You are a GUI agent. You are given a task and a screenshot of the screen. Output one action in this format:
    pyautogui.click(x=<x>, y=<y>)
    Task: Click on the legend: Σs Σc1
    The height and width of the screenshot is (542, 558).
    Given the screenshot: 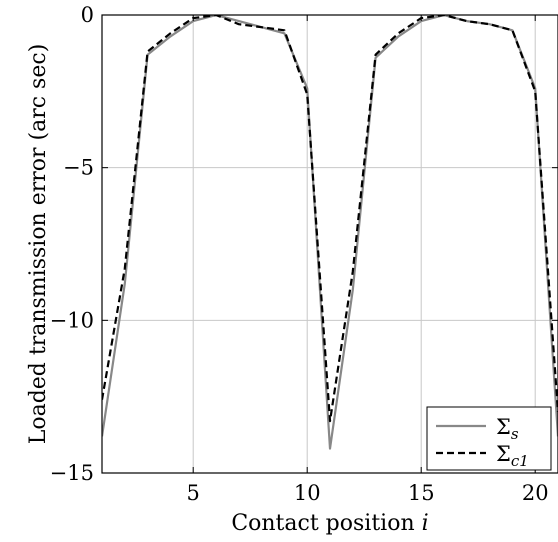 What is the action you would take?
    pyautogui.click(x=489, y=438)
    